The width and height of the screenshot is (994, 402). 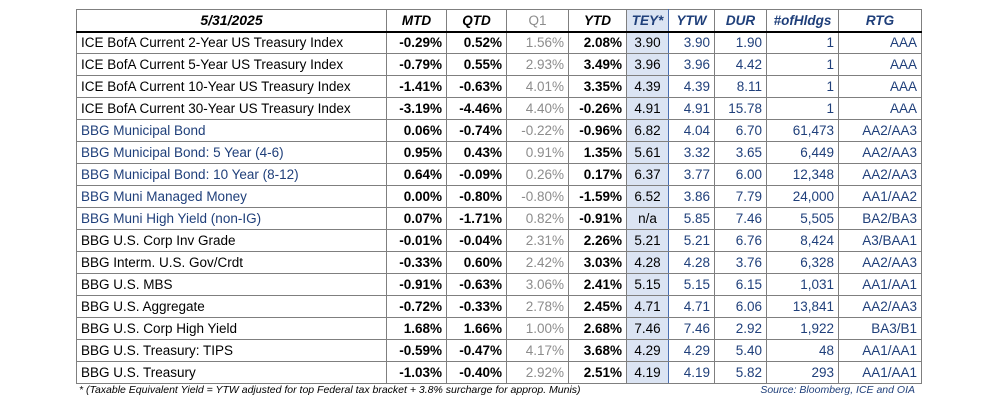 I want to click on dur-cell: 5.40, so click(x=740, y=350).